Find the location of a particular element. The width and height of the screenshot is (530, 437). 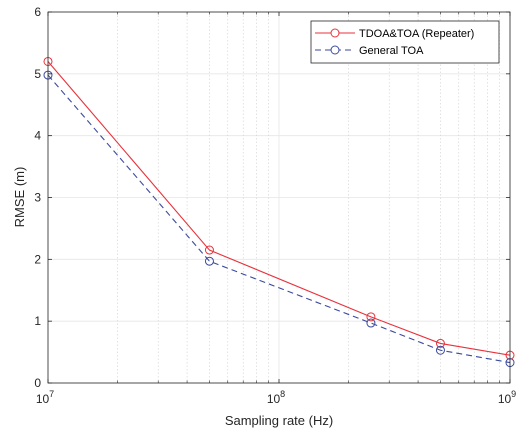

y-tick-label: 6 is located at coordinates (37, 12).